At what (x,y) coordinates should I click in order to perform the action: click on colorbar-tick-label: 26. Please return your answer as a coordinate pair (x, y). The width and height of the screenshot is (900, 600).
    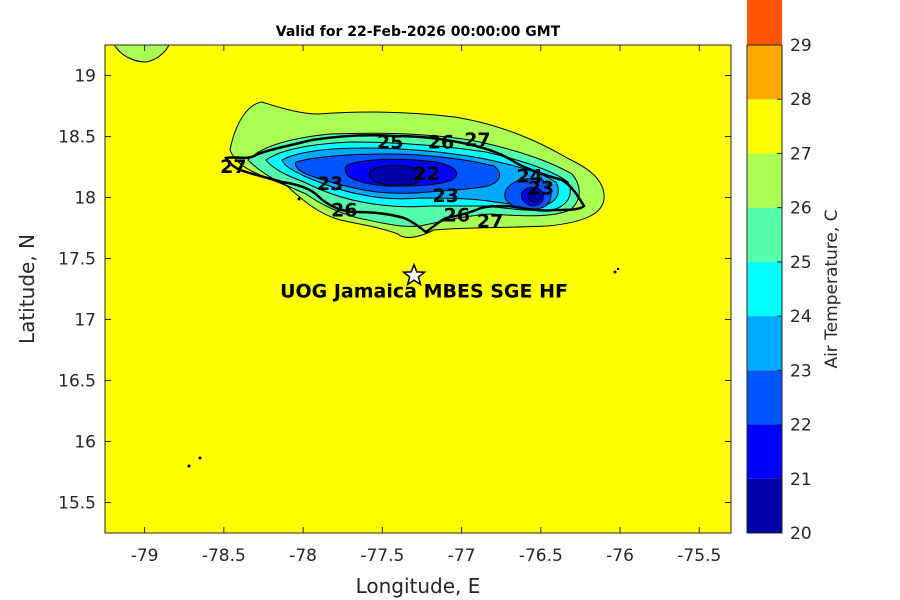
    Looking at the image, I should click on (801, 209).